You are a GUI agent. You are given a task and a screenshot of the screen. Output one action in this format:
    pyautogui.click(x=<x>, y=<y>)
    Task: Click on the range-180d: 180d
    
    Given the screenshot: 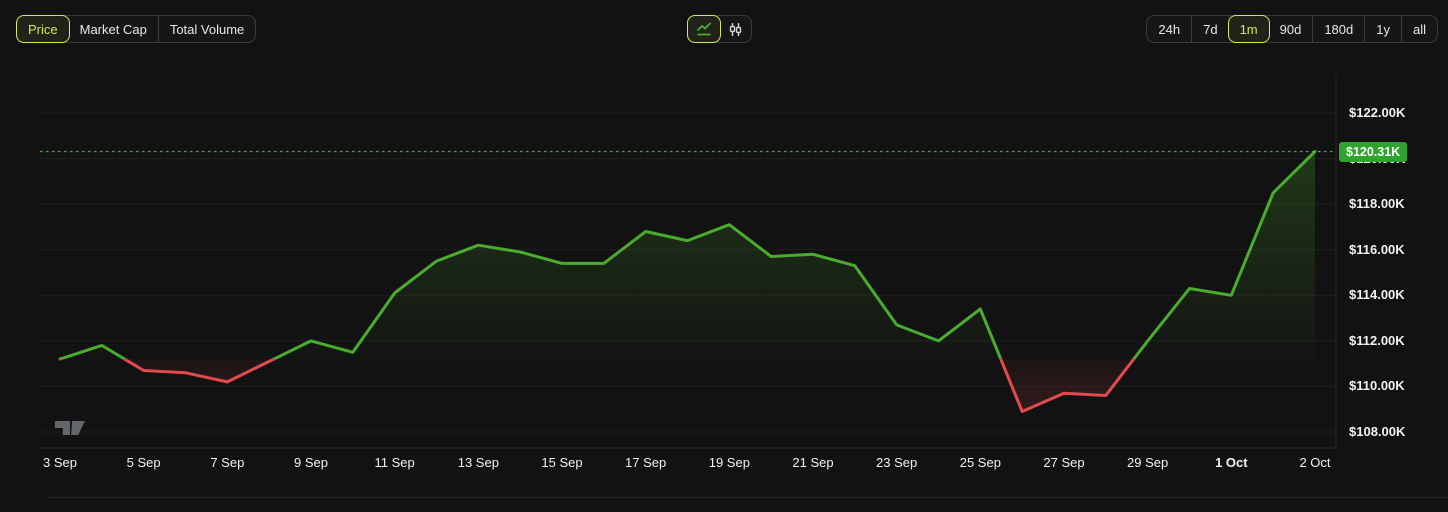 What is the action you would take?
    pyautogui.click(x=1338, y=29)
    